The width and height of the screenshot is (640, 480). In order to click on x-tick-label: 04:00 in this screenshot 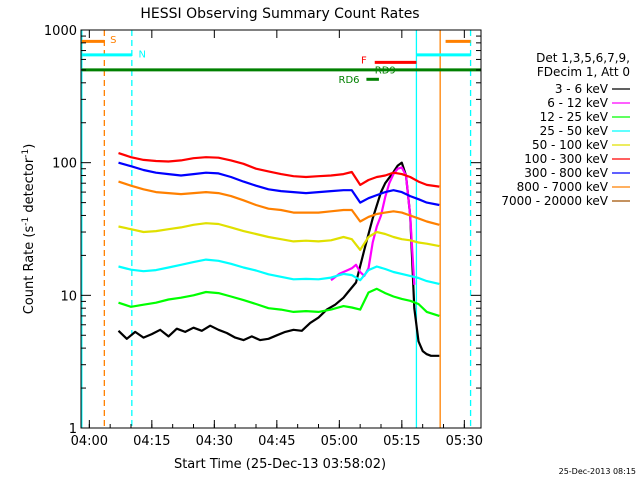, I will do `click(89, 441)`.